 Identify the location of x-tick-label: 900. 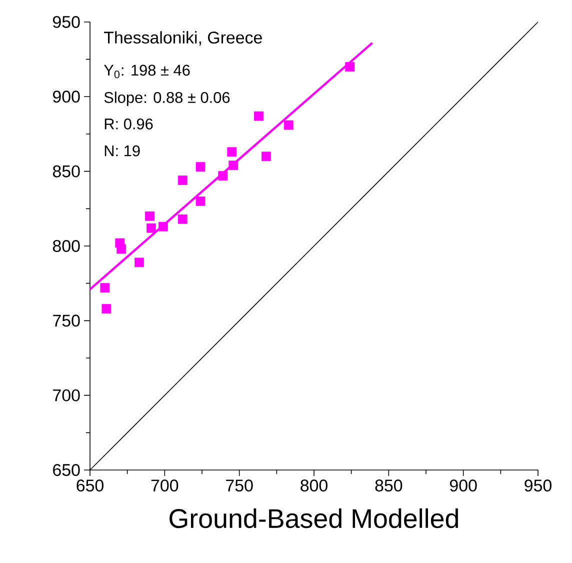
(463, 486).